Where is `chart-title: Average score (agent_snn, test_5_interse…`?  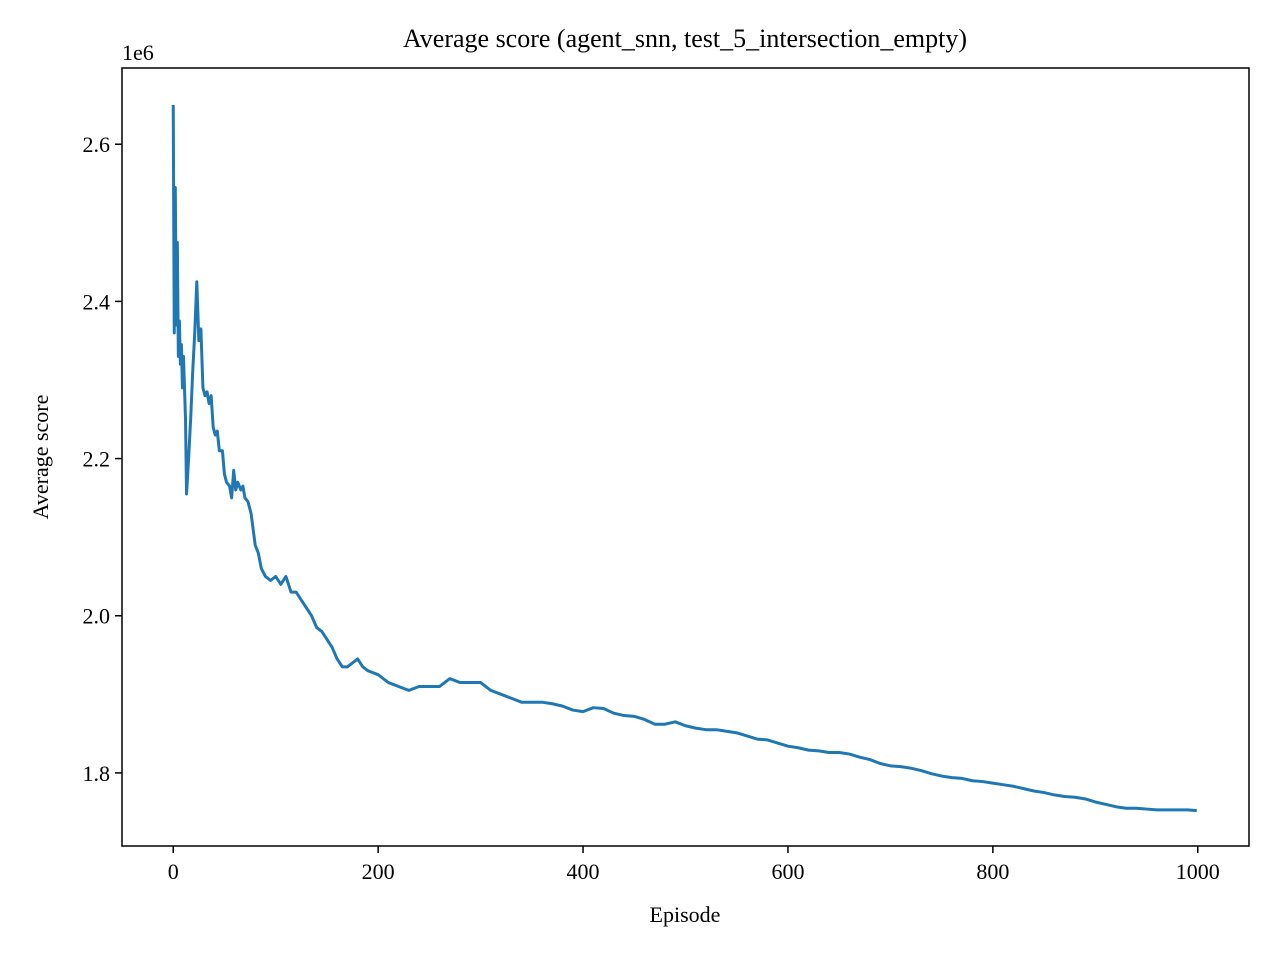
chart-title: Average score (agent_snn, test_5_interse… is located at coordinates (685, 38).